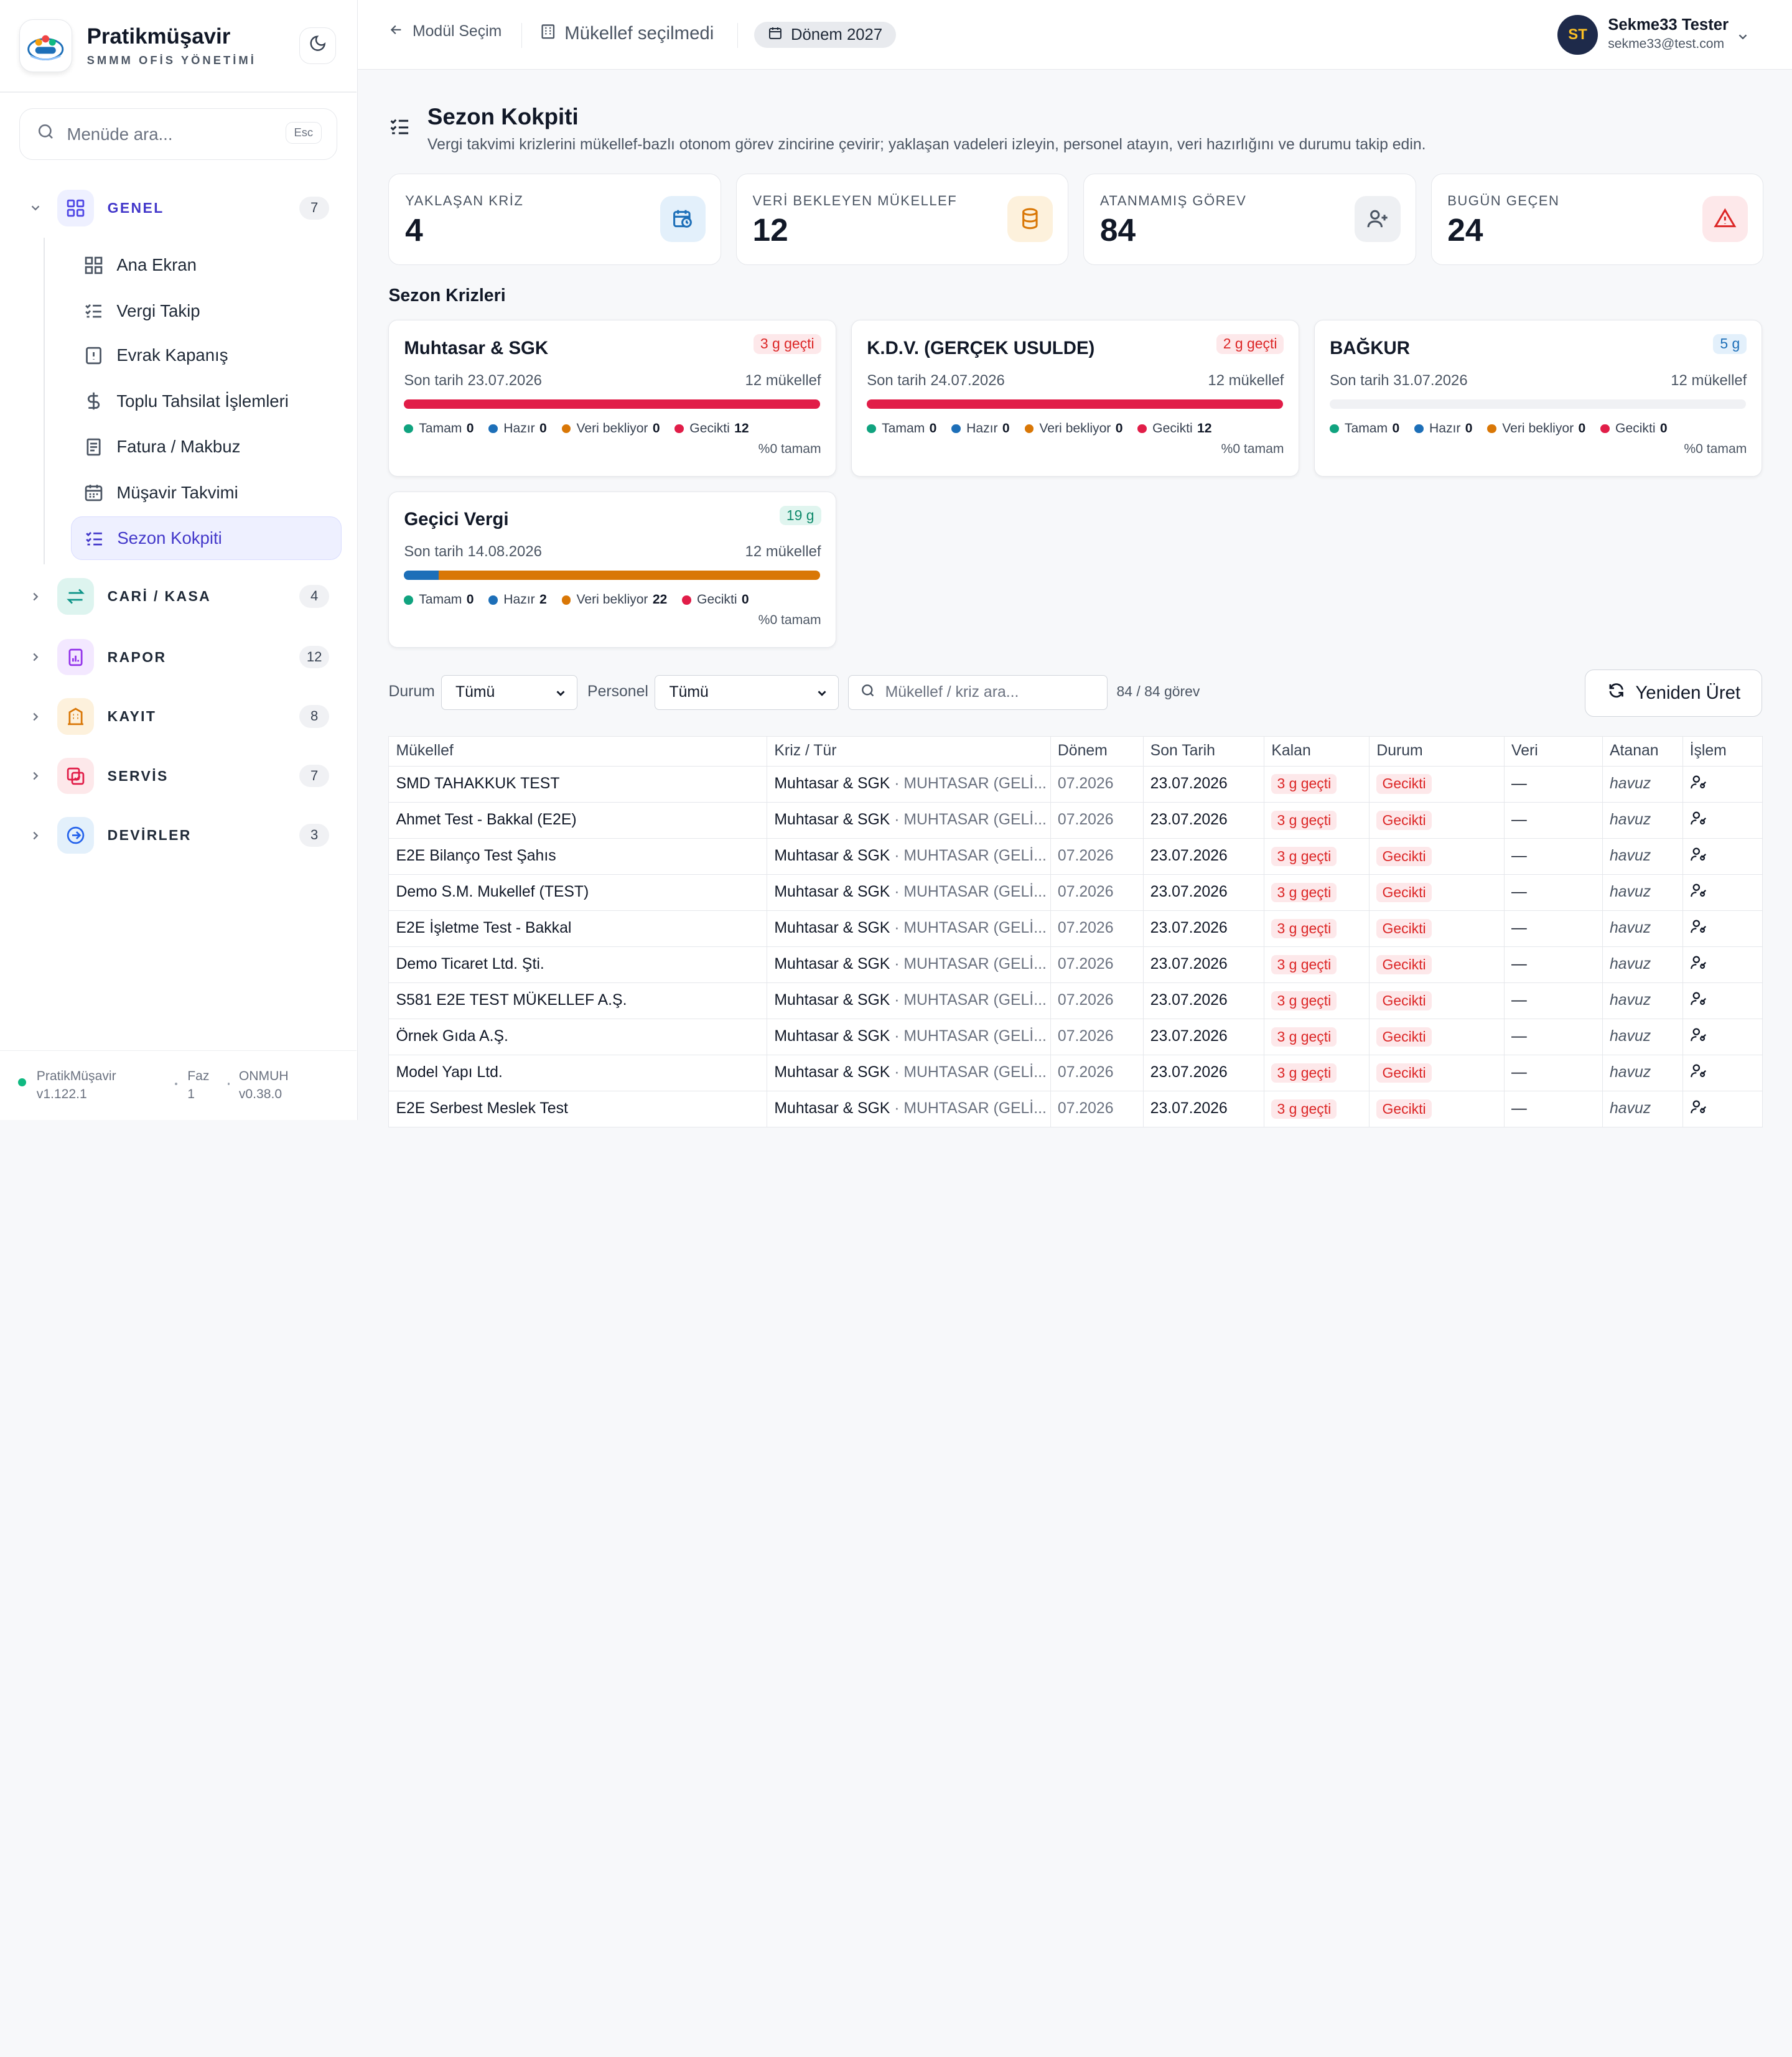  What do you see at coordinates (317, 45) in the screenshot?
I see `theme-toggle-button` at bounding box center [317, 45].